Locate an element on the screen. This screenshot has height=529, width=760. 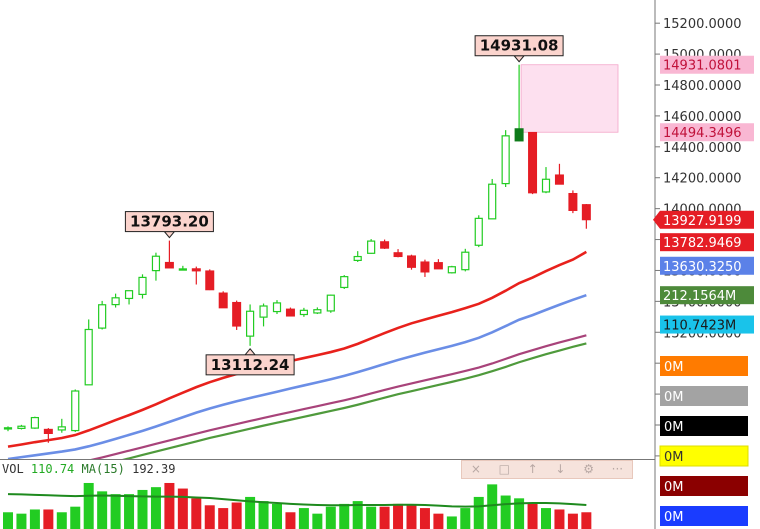
price-tag: 14931.0801 is located at coordinates (707, 64).